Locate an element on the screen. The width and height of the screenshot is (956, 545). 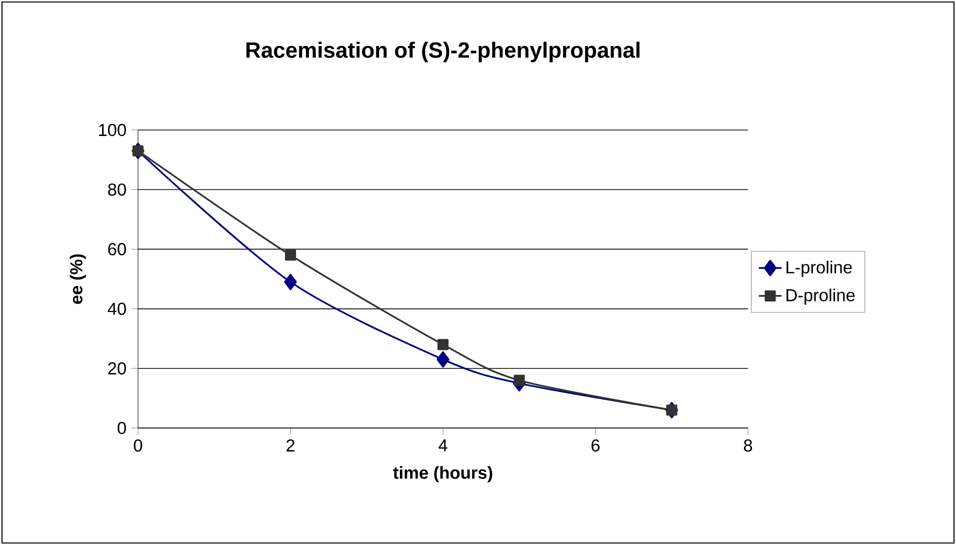
x-axis-title: time (hours) is located at coordinates (442, 474).